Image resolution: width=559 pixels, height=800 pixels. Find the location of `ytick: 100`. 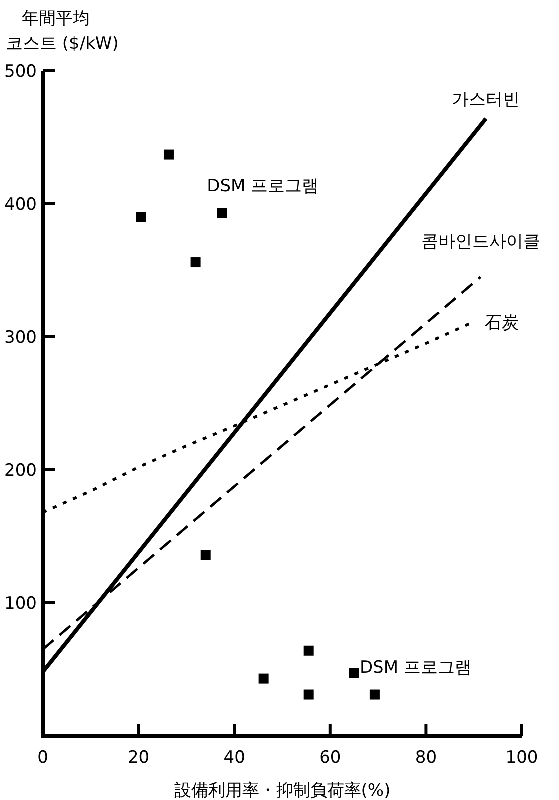

ytick: 100 is located at coordinates (20, 604).